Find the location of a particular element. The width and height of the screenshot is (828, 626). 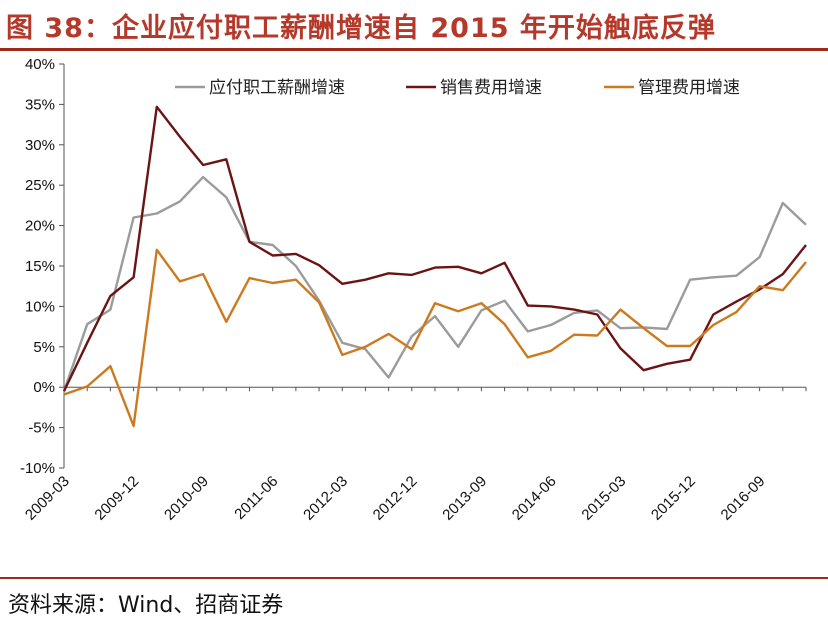

legend-label-3: 管理费用增速 is located at coordinates (689, 88).